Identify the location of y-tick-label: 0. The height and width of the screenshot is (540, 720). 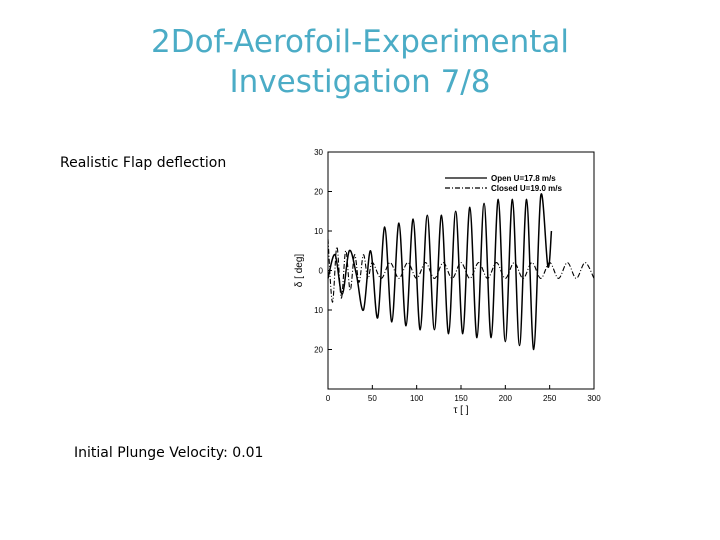
(321, 271).